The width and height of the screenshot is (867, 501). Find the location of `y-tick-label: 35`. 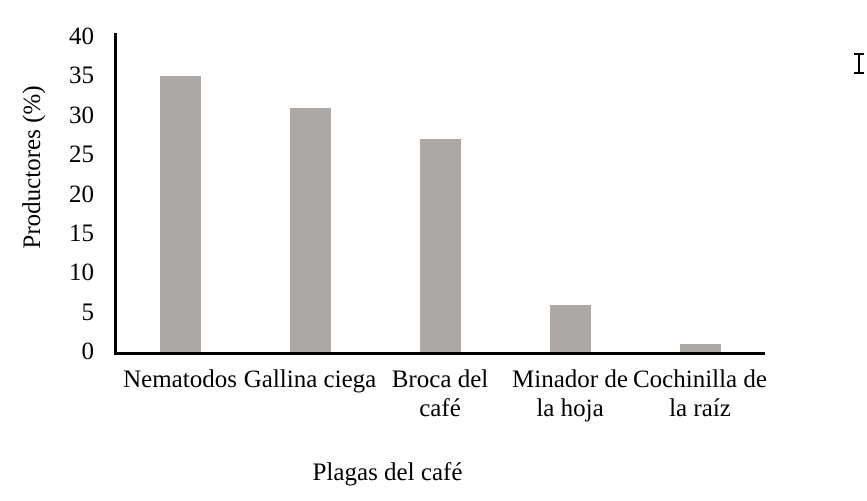

y-tick-label: 35 is located at coordinates (81, 76).